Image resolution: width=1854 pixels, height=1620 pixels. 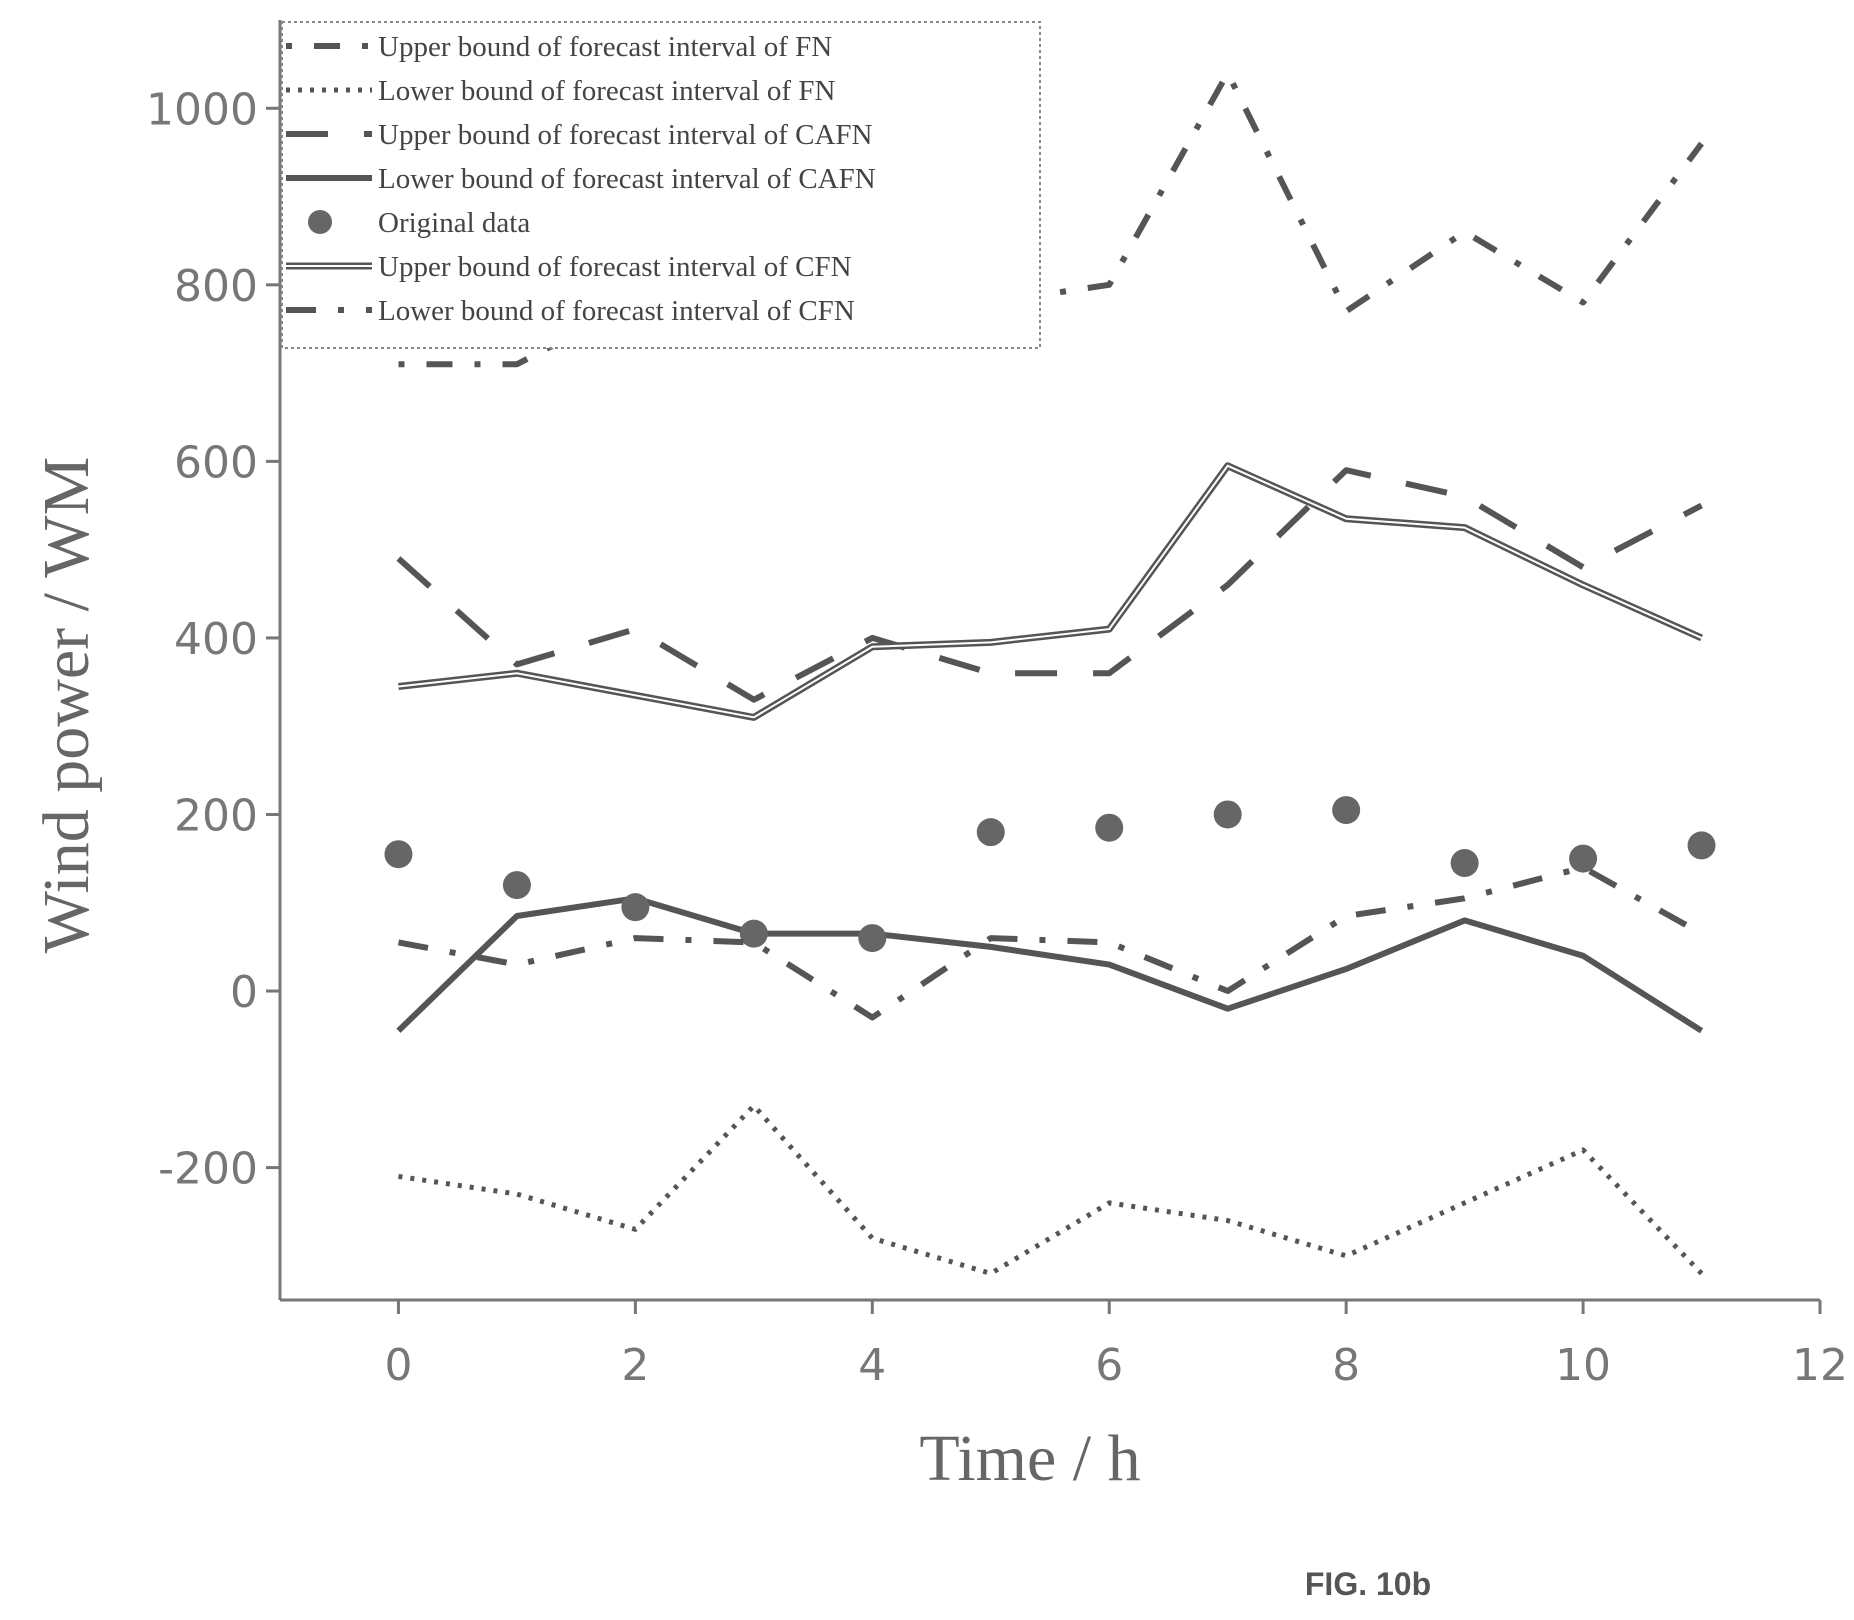 What do you see at coordinates (872, 1365) in the screenshot?
I see `x-tick-label: 4` at bounding box center [872, 1365].